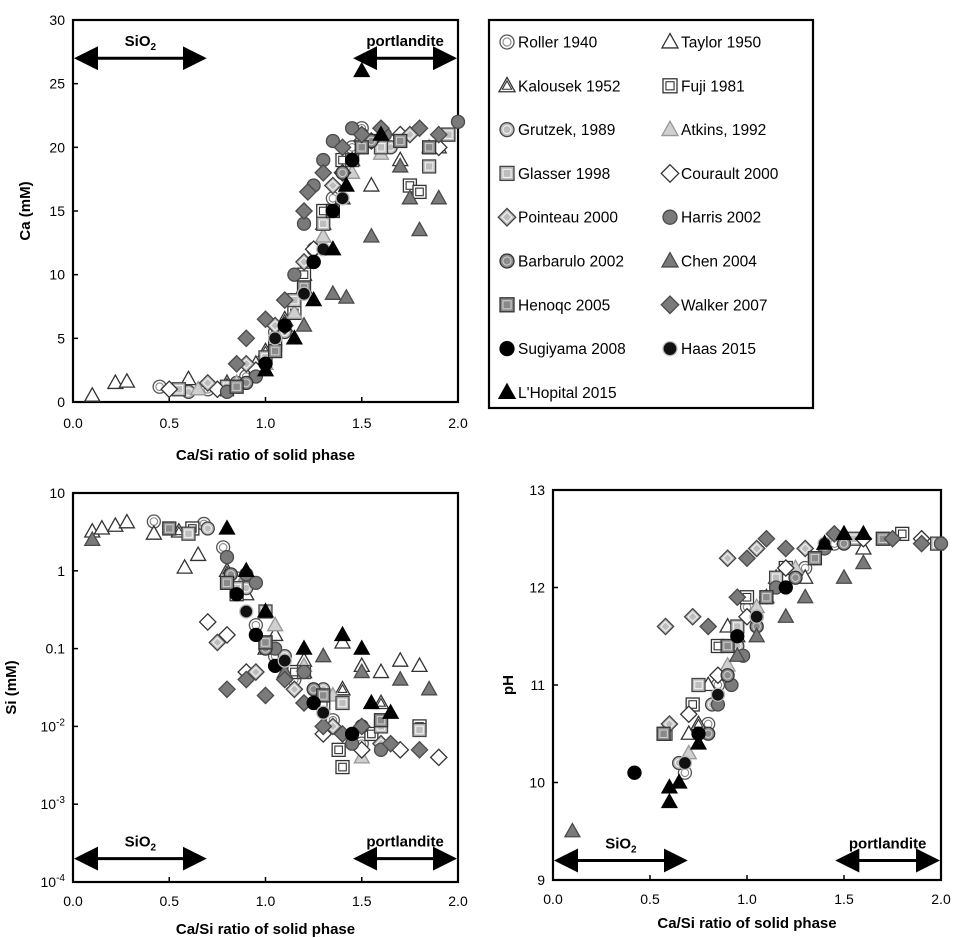 The width and height of the screenshot is (954, 938). What do you see at coordinates (405, 842) in the screenshot?
I see `portlandite-label: portlandite` at bounding box center [405, 842].